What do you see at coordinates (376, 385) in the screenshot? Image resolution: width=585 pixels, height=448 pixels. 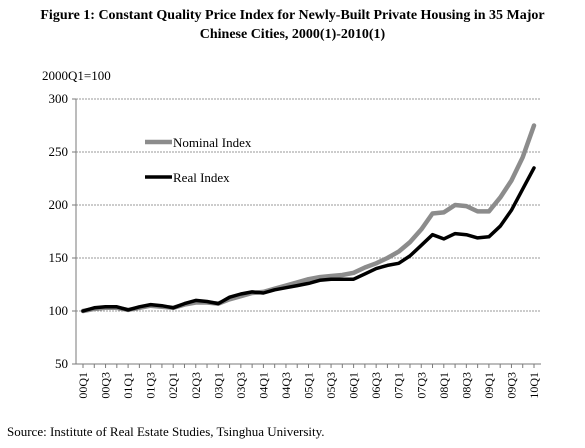 I see `x-tick-label: 06Q3` at bounding box center [376, 385].